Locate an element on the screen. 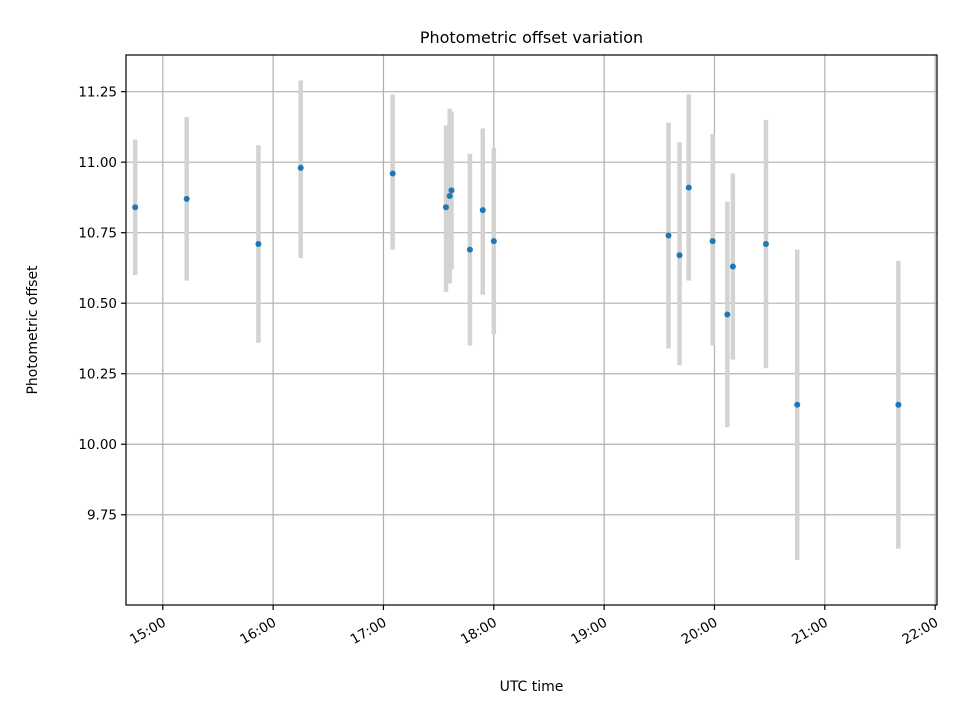 This screenshot has width=960, height=725. x-tick-label: 15:00 is located at coordinates (148, 631).